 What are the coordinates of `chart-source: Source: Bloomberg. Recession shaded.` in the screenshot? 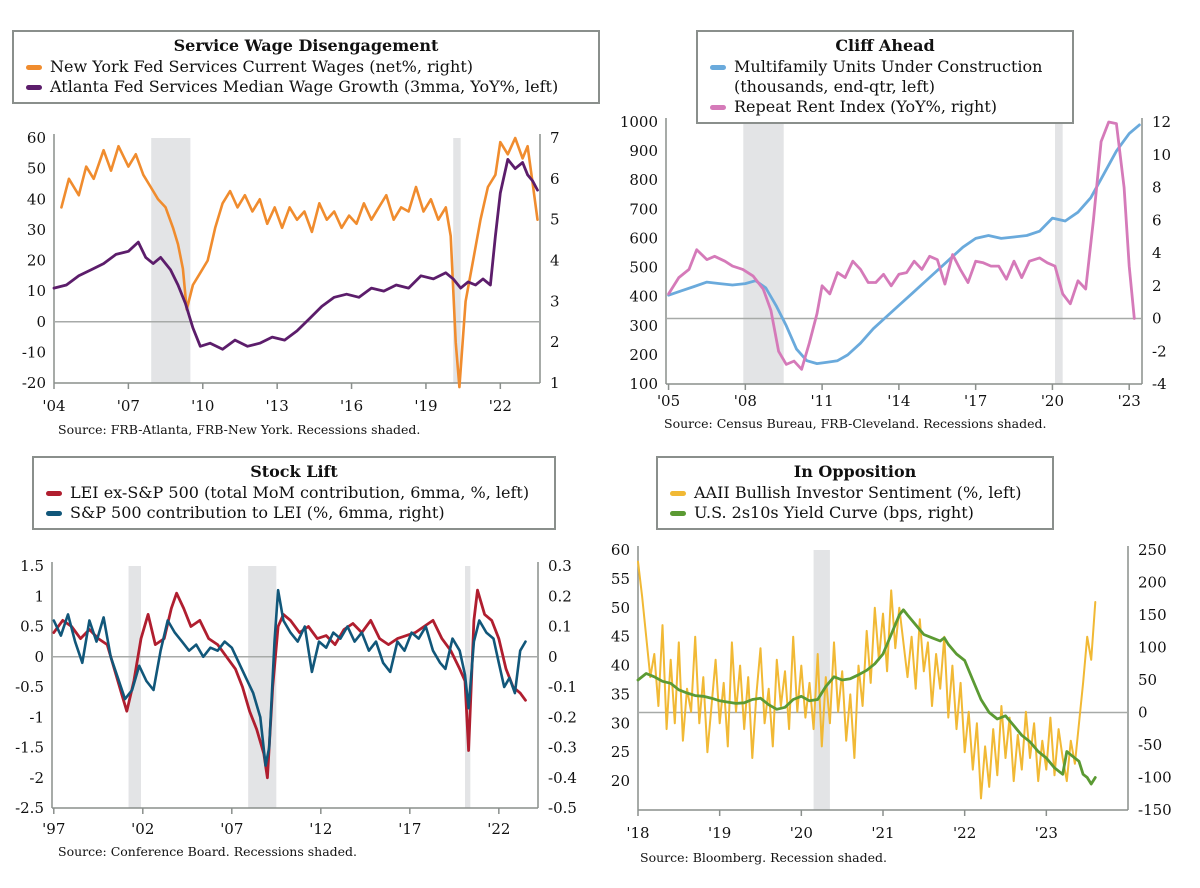 It's located at (763, 857).